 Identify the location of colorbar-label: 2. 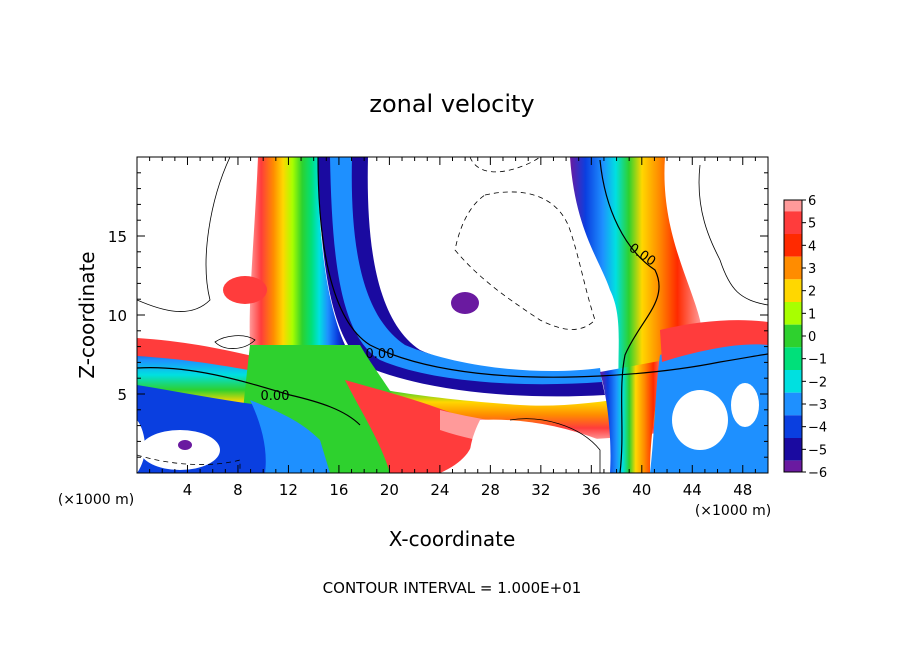
(812, 292).